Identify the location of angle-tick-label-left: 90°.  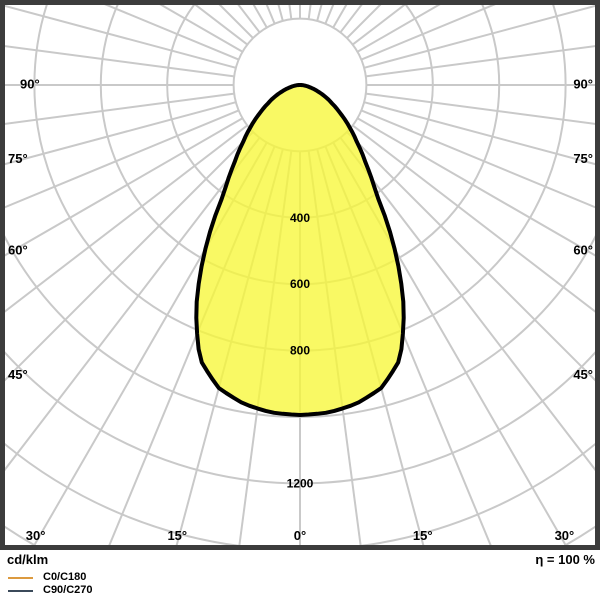
(30, 84).